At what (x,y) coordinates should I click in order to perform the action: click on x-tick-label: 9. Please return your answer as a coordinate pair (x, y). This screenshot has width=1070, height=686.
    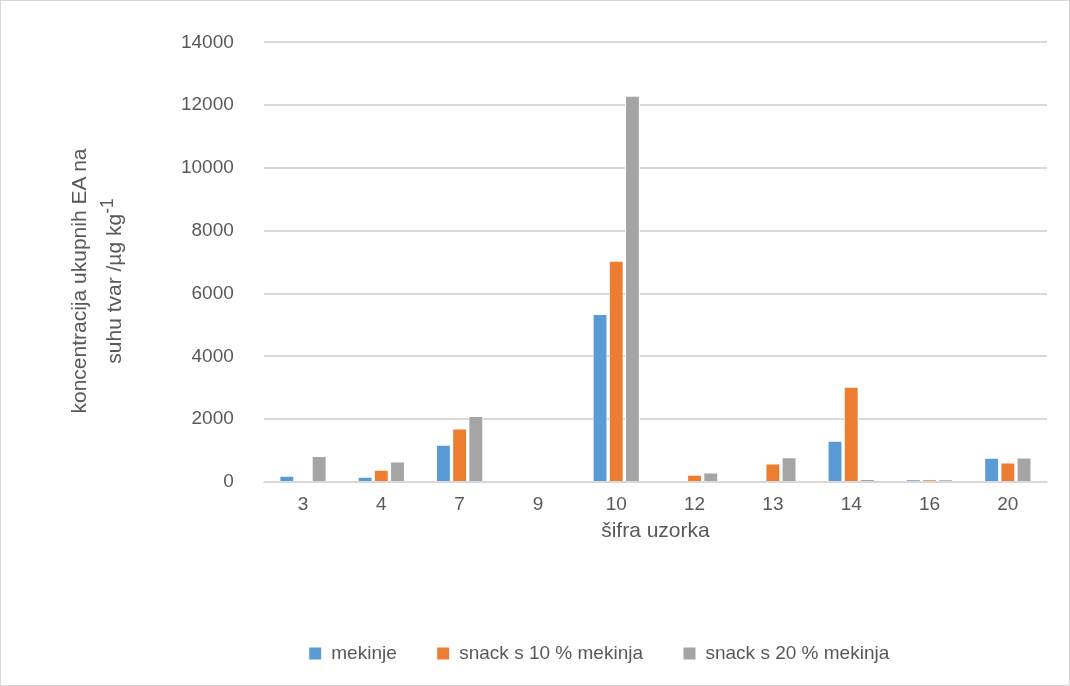
    Looking at the image, I should click on (538, 503).